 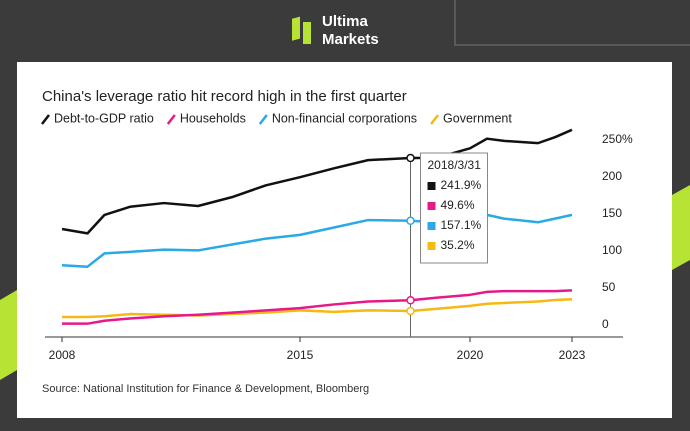 What do you see at coordinates (477, 118) in the screenshot?
I see `legend-label: Government` at bounding box center [477, 118].